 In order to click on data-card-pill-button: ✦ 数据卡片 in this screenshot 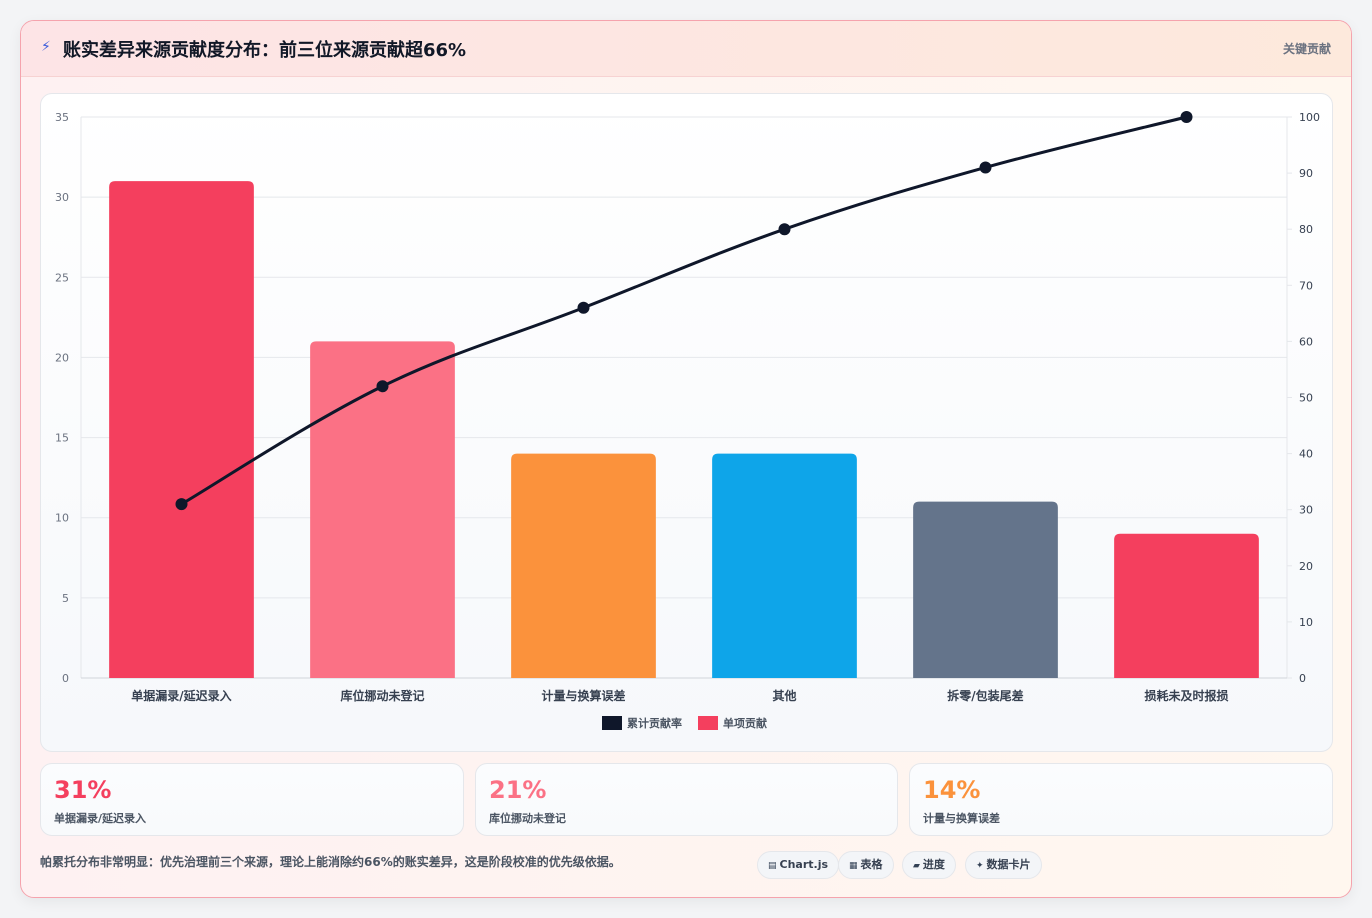, I will do `click(1003, 865)`.